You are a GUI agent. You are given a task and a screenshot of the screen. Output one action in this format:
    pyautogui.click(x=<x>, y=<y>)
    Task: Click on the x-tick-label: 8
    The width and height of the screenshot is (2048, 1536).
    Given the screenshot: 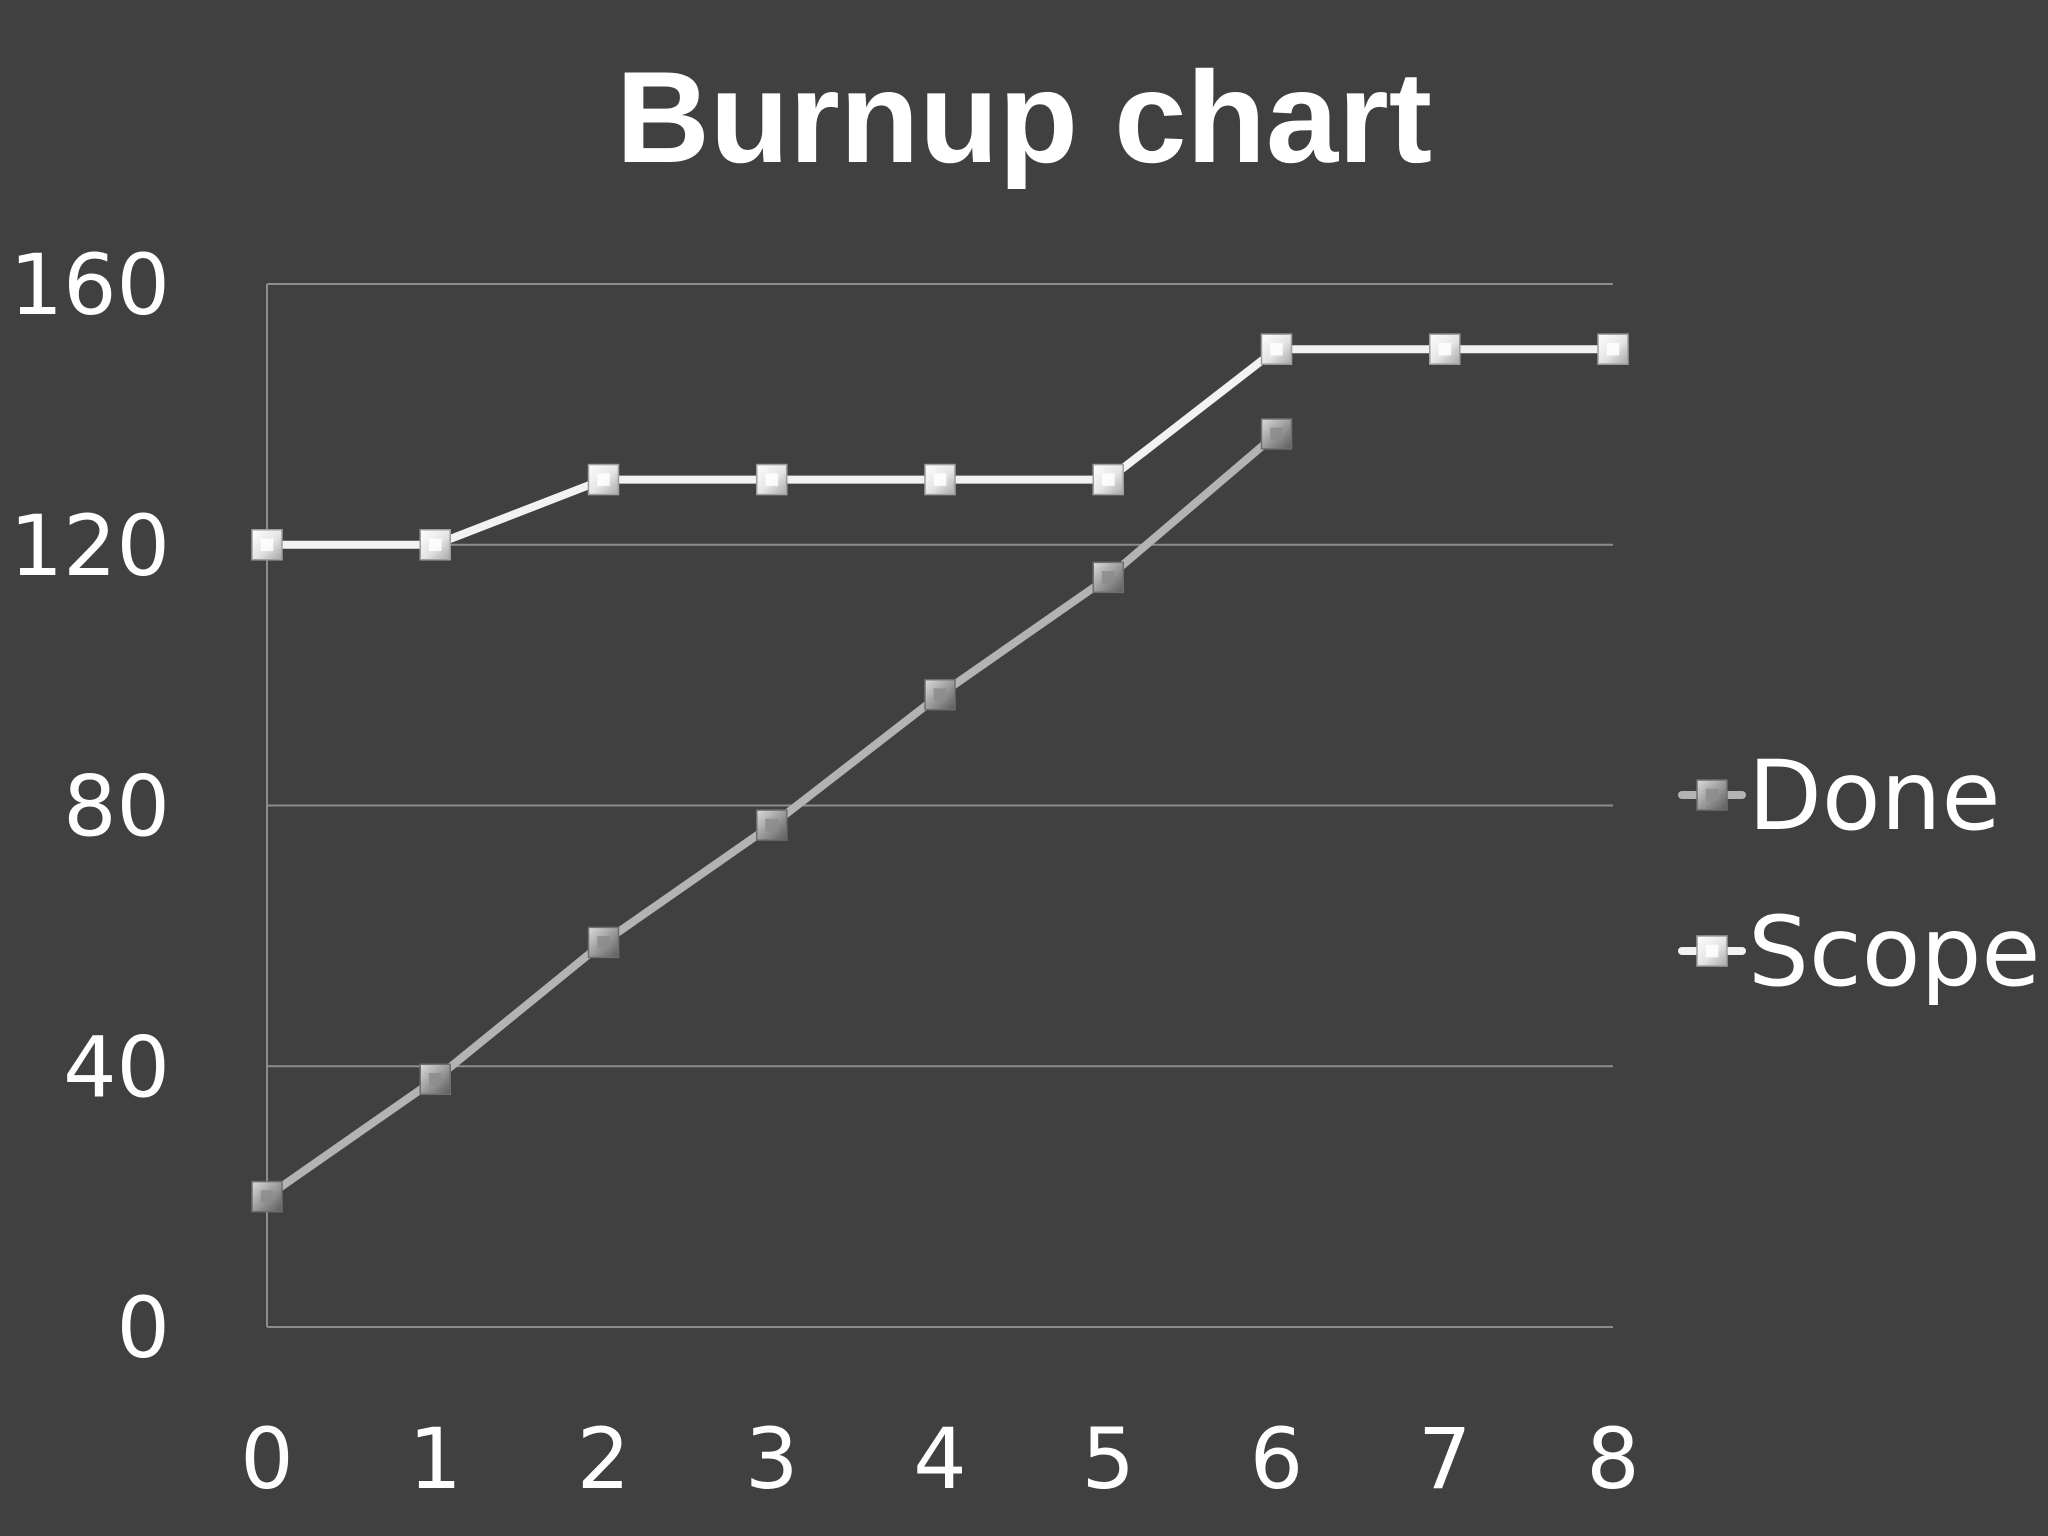 What is the action you would take?
    pyautogui.click(x=1612, y=1459)
    